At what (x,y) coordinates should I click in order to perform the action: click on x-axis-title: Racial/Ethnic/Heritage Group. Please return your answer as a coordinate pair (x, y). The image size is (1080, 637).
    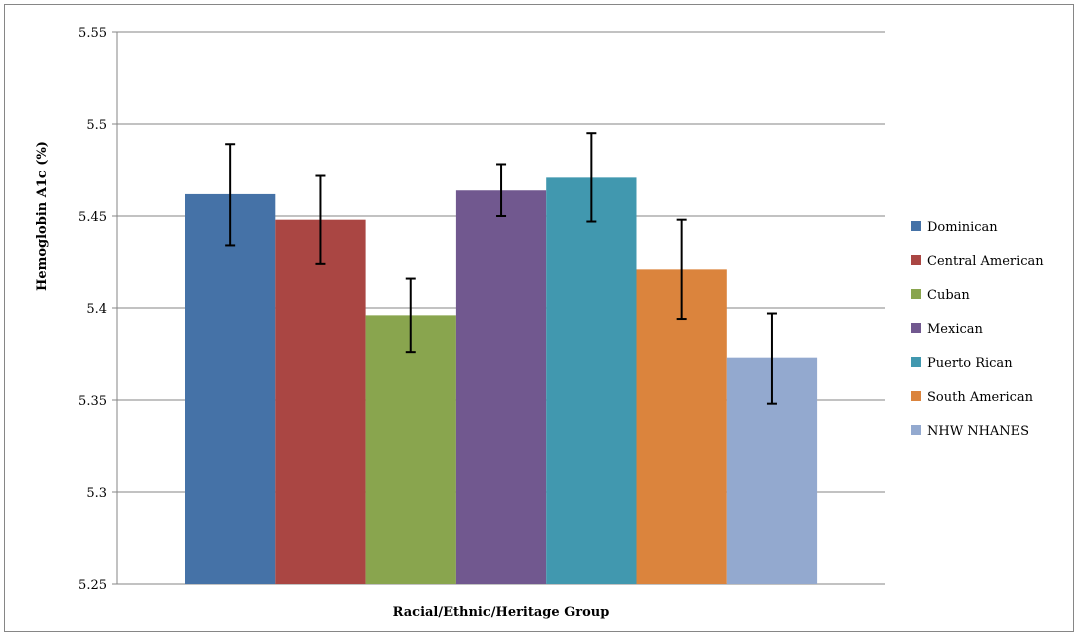
    Looking at the image, I should click on (501, 612).